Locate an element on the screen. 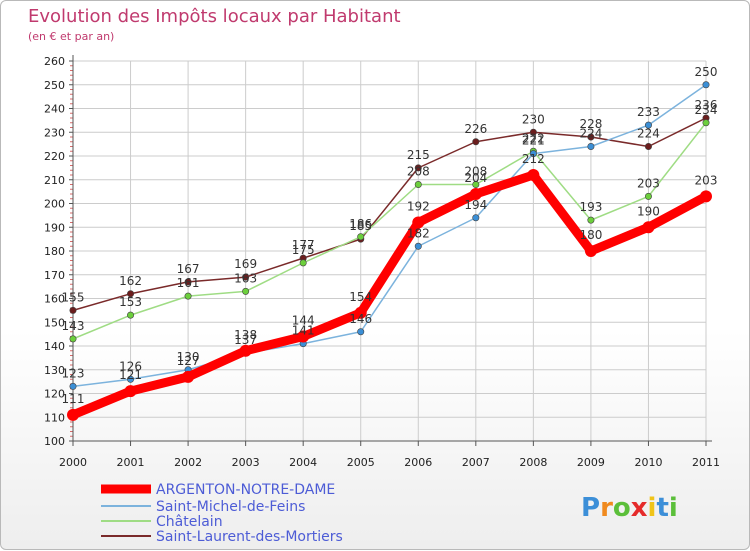 This screenshot has height=551, width=750. data-label: 236 is located at coordinates (706, 105).